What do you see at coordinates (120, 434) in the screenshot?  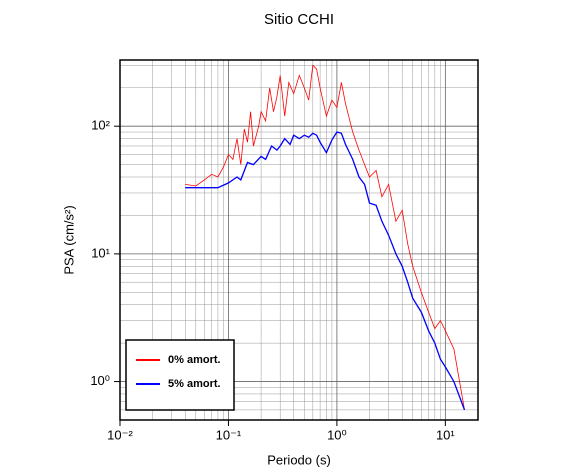 I see `x-tick-label: 10⁻²` at bounding box center [120, 434].